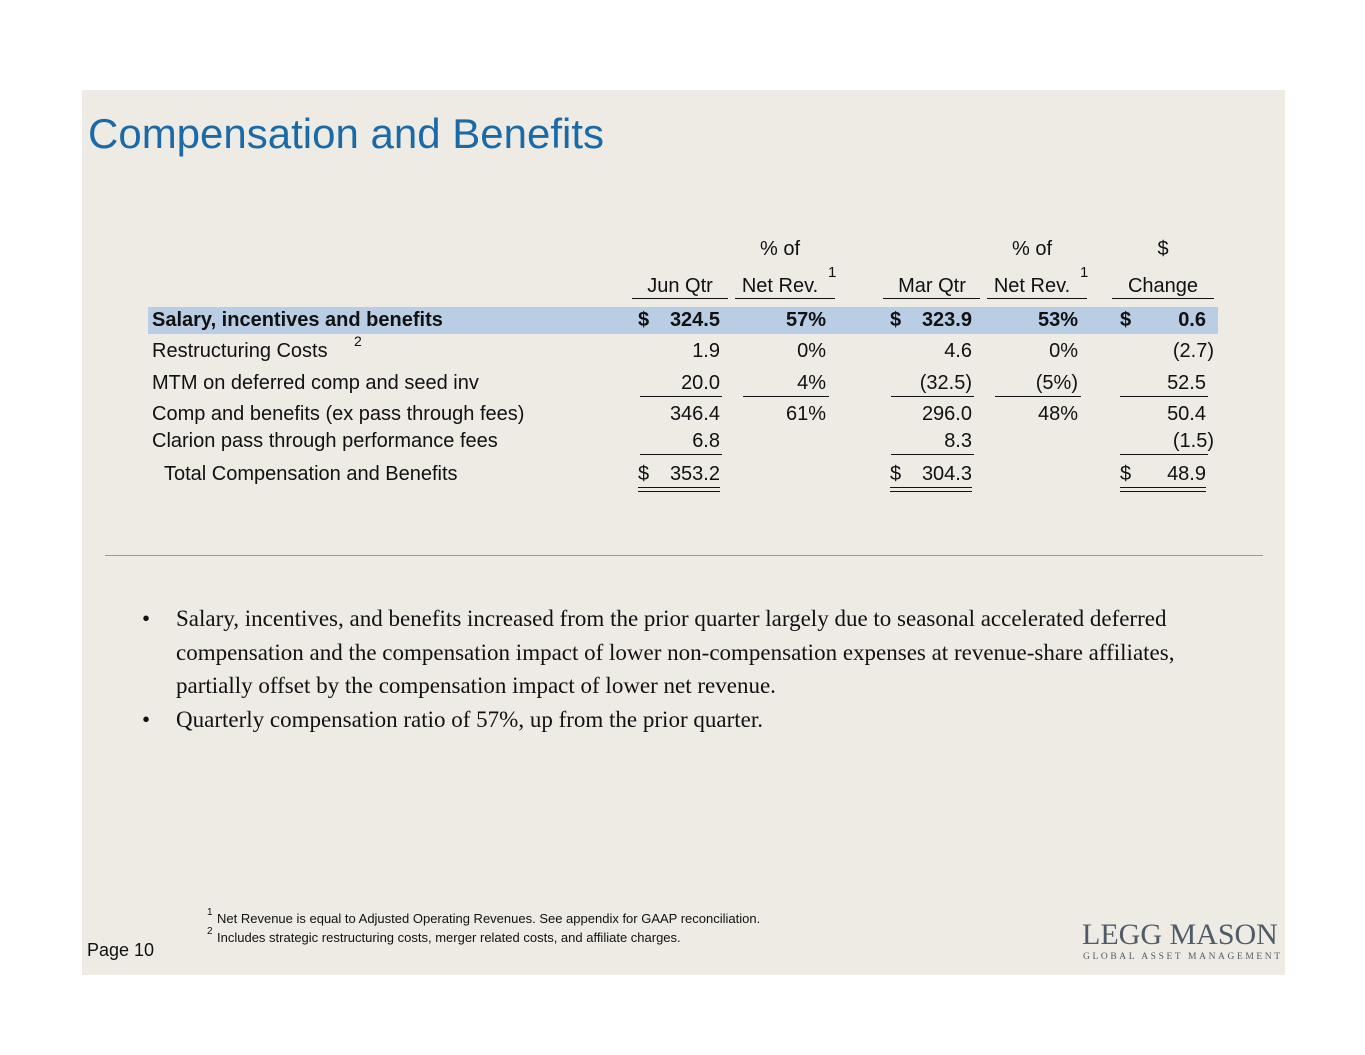 Image resolution: width=1365 pixels, height=1055 pixels. Describe the element at coordinates (1057, 320) in the screenshot. I see `cell-value: 53%` at that location.